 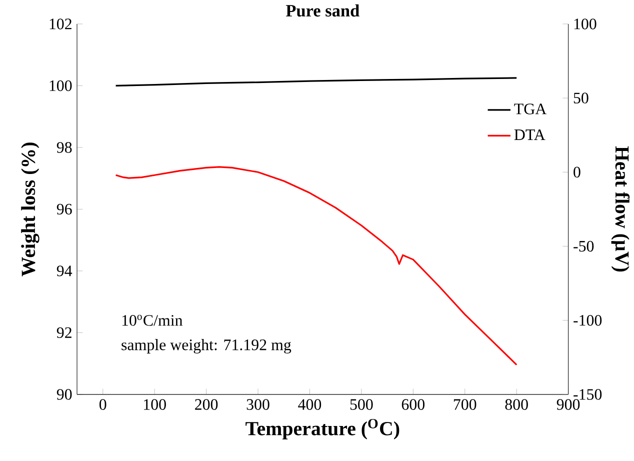 I want to click on y2-tick-label: 0, so click(x=577, y=172).